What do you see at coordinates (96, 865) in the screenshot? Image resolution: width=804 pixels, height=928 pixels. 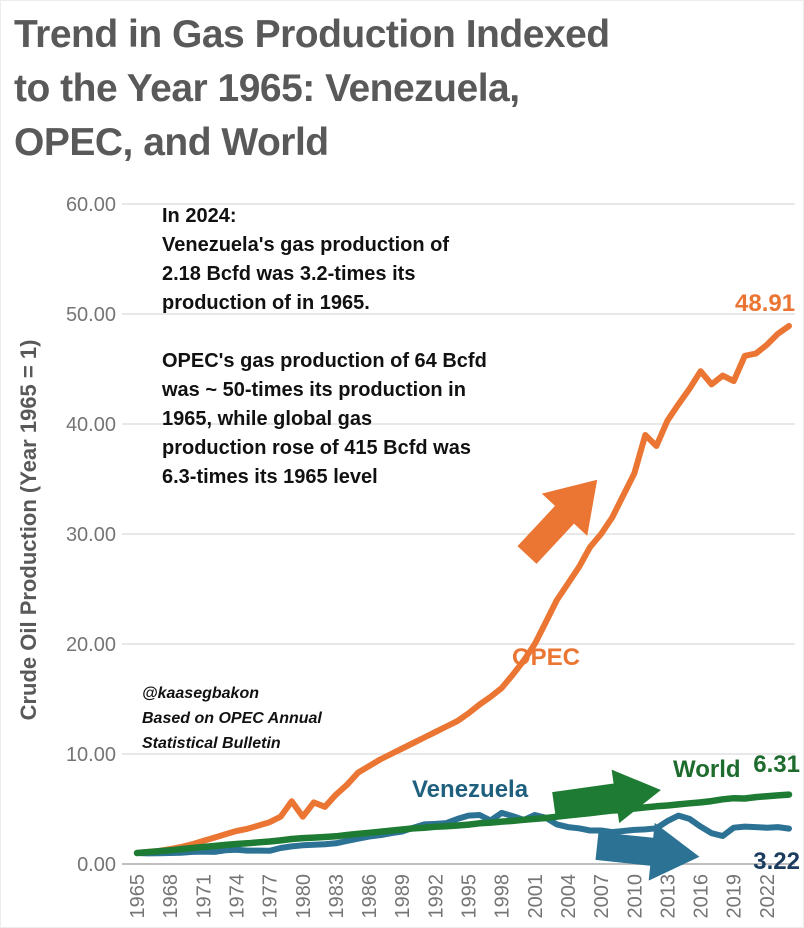 I see `y-tick-label: 0.00` at bounding box center [96, 865].